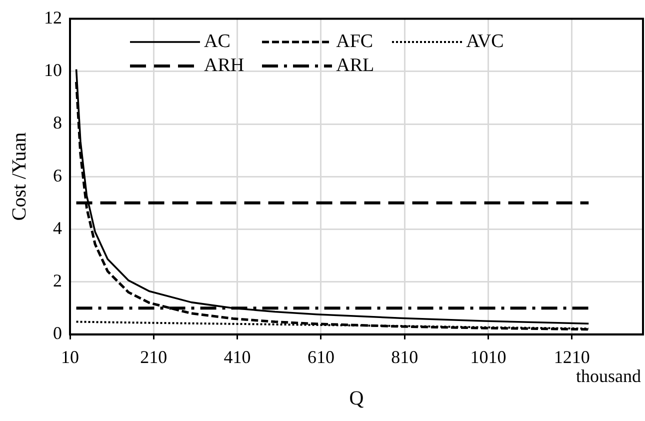 This screenshot has height=421, width=645. I want to click on legend-label: AFC, so click(355, 42).